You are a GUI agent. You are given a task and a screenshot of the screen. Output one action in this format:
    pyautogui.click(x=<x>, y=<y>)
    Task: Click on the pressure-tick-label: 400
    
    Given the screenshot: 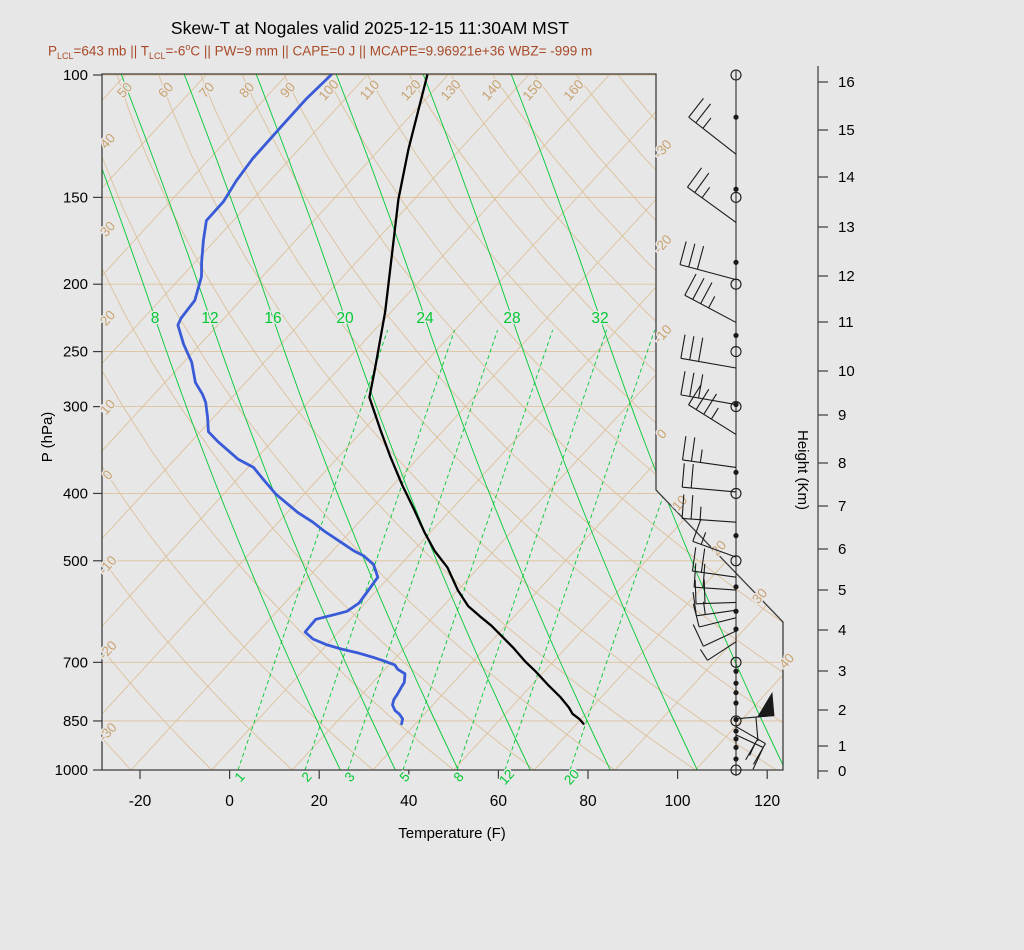 What is the action you would take?
    pyautogui.click(x=75, y=493)
    